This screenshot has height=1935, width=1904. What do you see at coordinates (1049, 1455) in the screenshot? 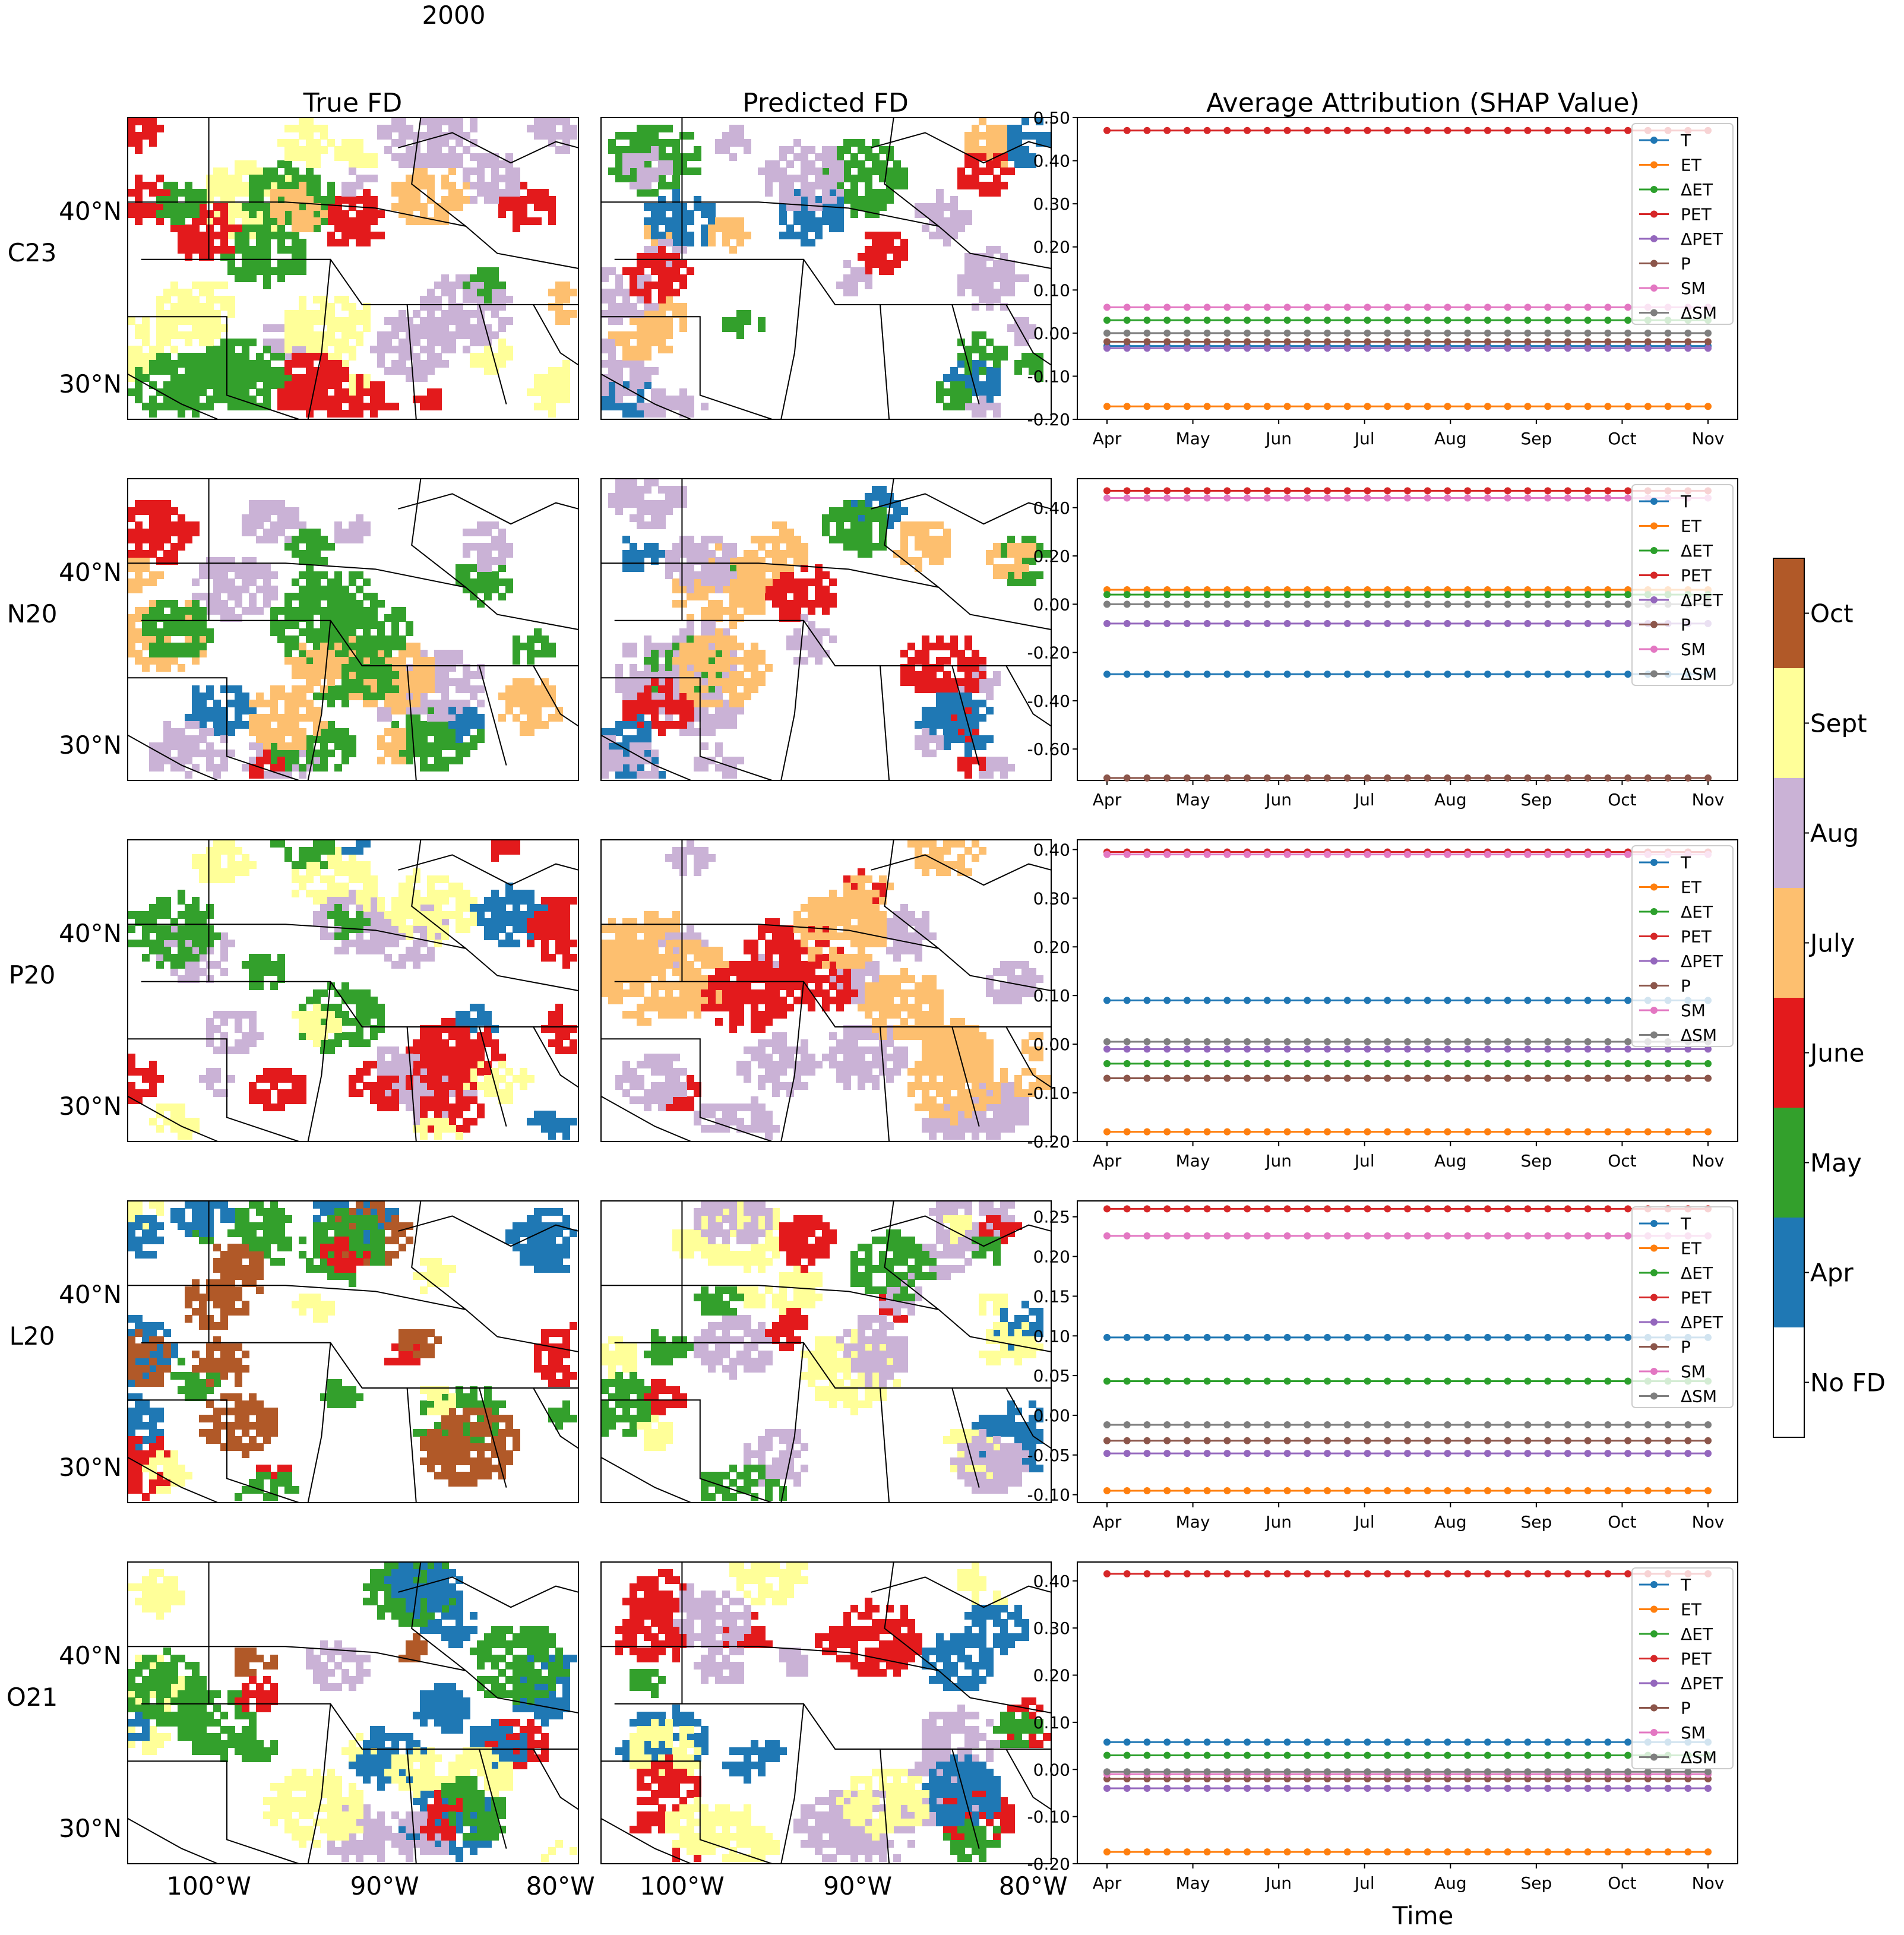
I see `y-tick-label: -0.05` at bounding box center [1049, 1455].